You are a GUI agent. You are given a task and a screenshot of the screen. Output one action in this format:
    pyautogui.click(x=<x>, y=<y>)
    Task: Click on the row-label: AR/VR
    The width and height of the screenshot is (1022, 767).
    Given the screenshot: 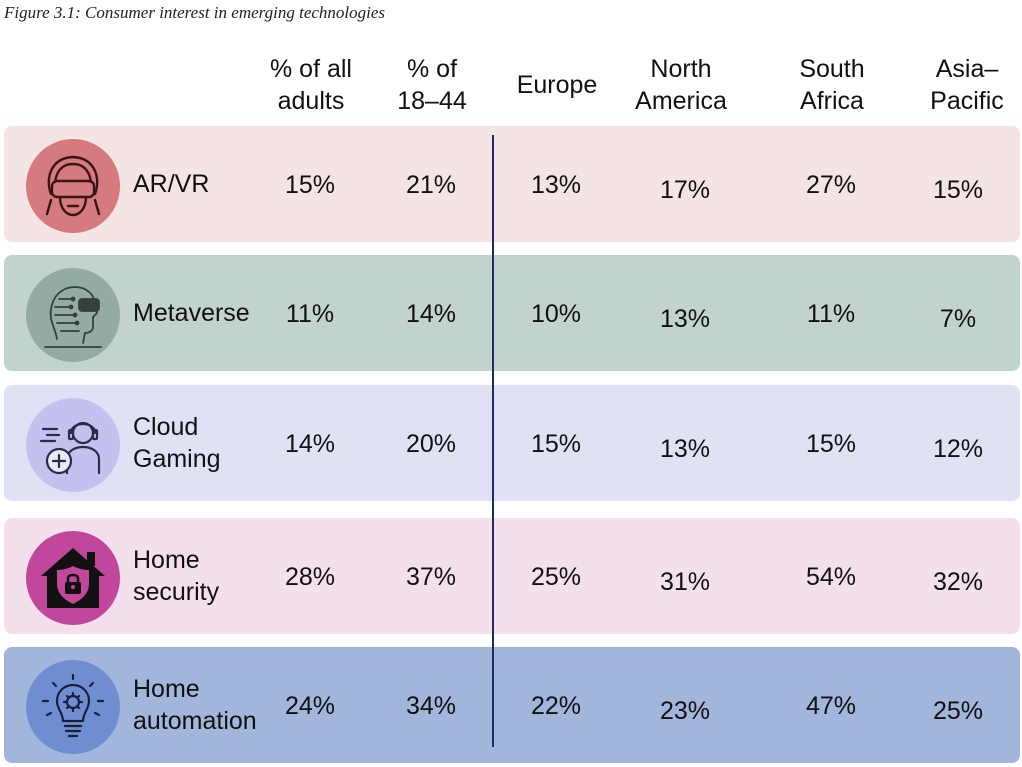 What is the action you would take?
    pyautogui.click(x=171, y=184)
    